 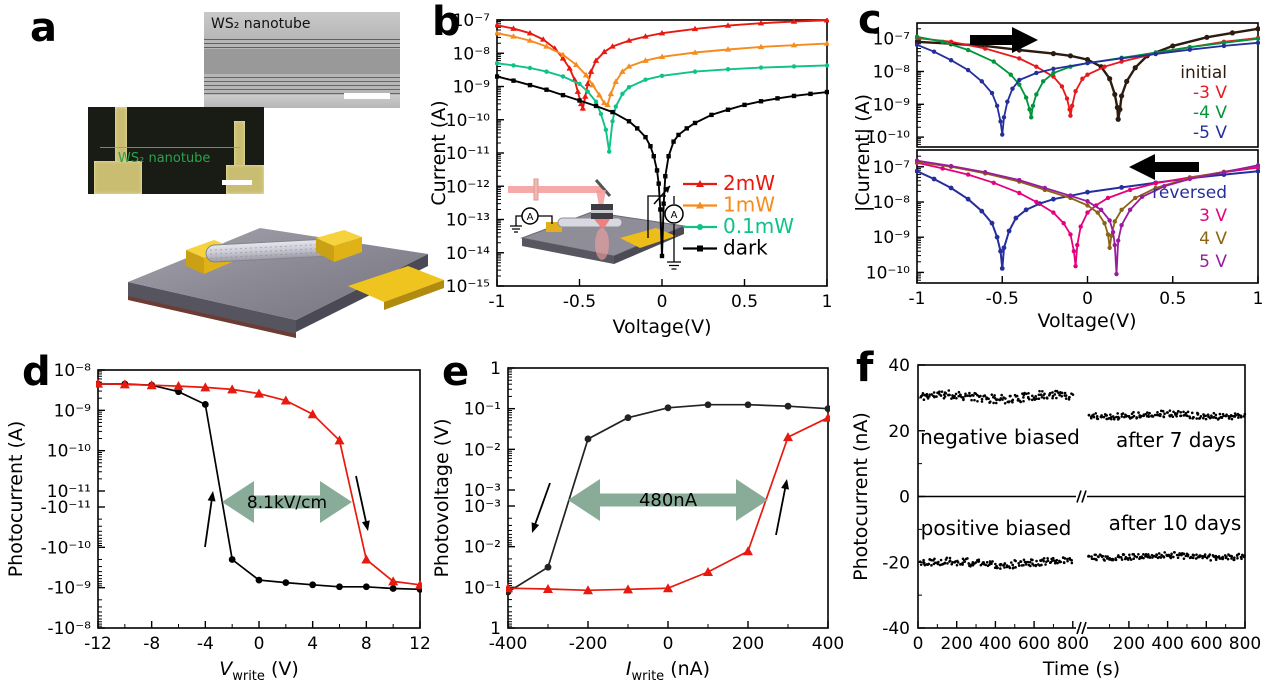 I want to click on svg-text: 1mW, so click(x=749, y=205).